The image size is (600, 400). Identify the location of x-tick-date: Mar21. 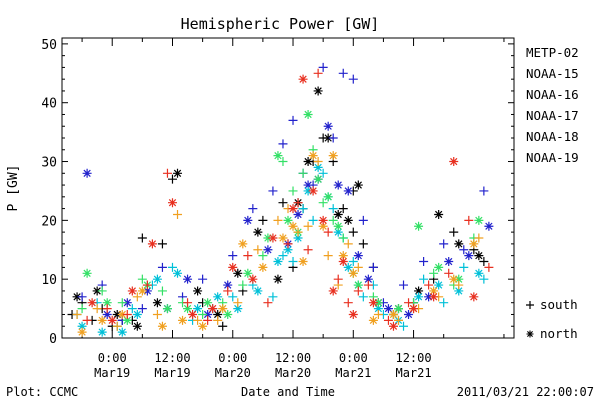
(413, 373).